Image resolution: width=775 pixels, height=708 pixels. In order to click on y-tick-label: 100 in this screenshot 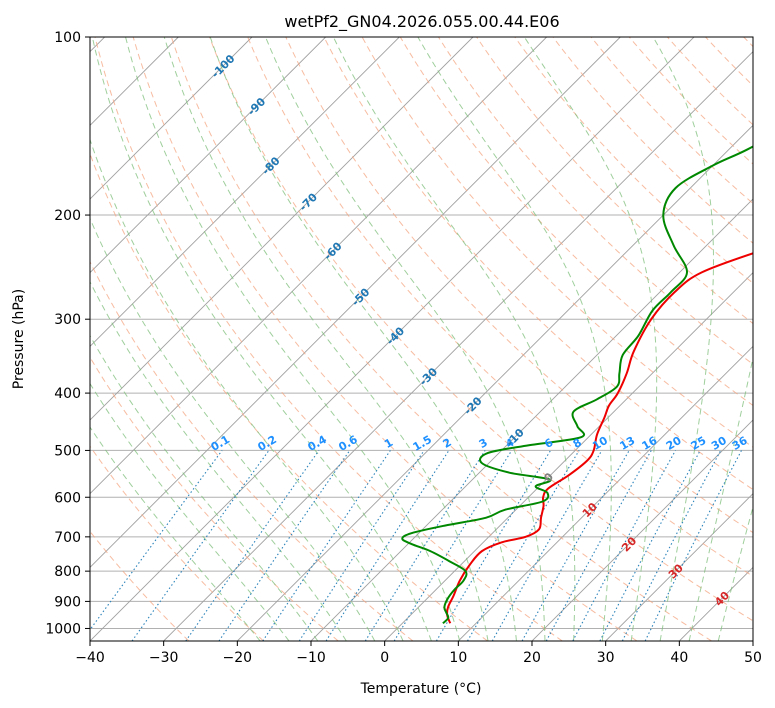, I will do `click(67, 38)`.